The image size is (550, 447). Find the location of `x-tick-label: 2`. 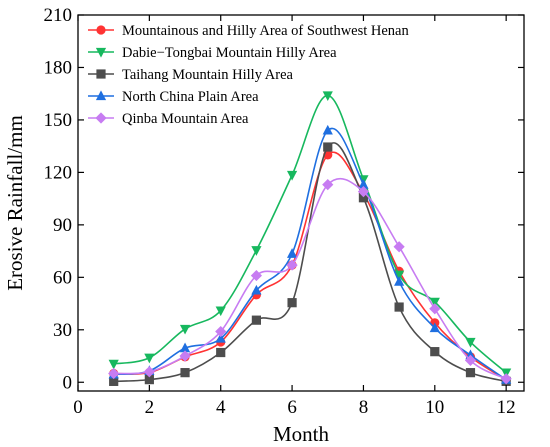

x-tick-label: 2 is located at coordinates (150, 407).